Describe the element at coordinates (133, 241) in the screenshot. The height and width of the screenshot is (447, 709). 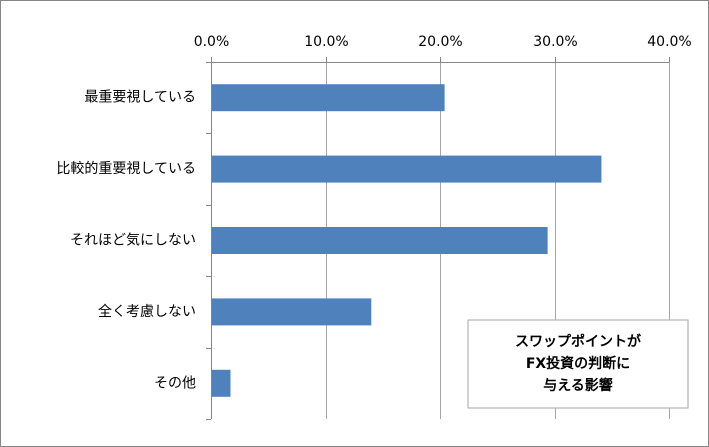
I see `category-label-2: それほど気にしない` at that location.